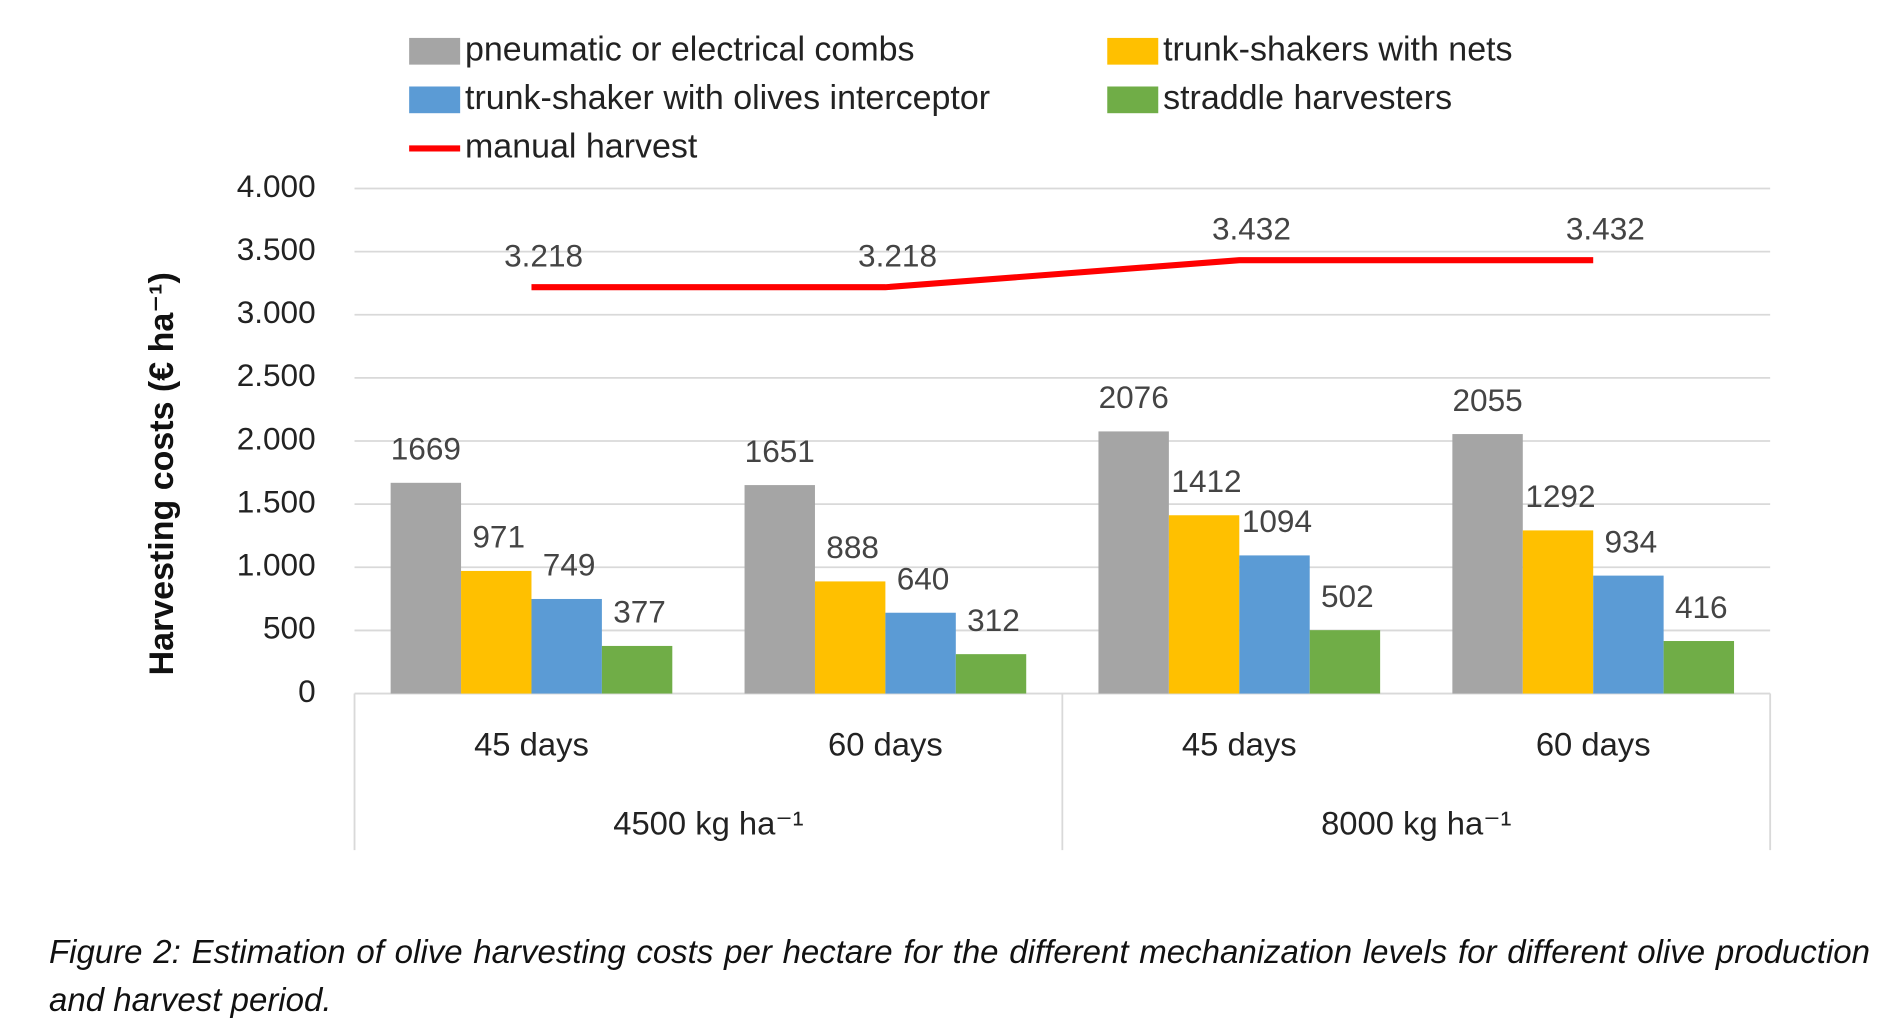  I want to click on legend-label: straddle harvesters, so click(1307, 98).